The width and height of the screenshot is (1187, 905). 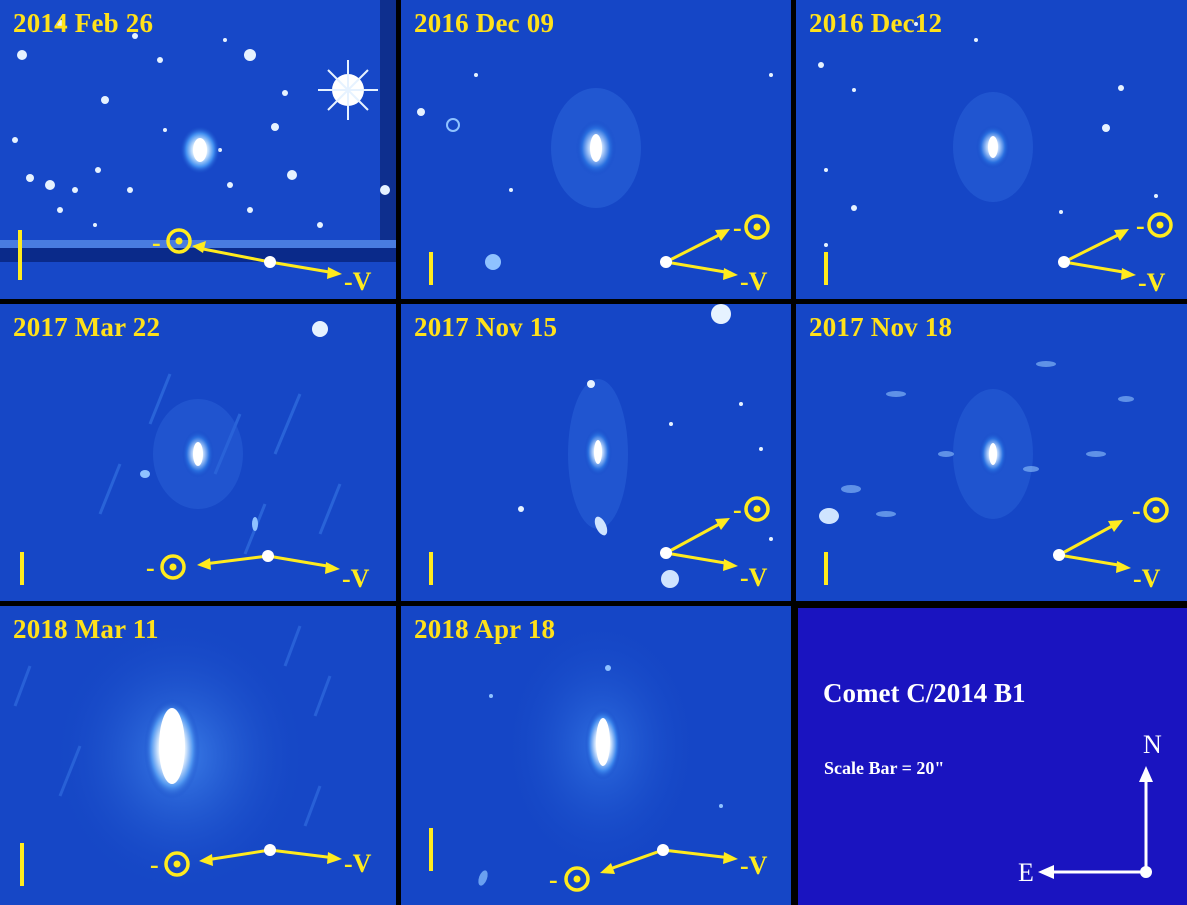 I want to click on observation-date: 2017 Mar 22, so click(x=87, y=327).